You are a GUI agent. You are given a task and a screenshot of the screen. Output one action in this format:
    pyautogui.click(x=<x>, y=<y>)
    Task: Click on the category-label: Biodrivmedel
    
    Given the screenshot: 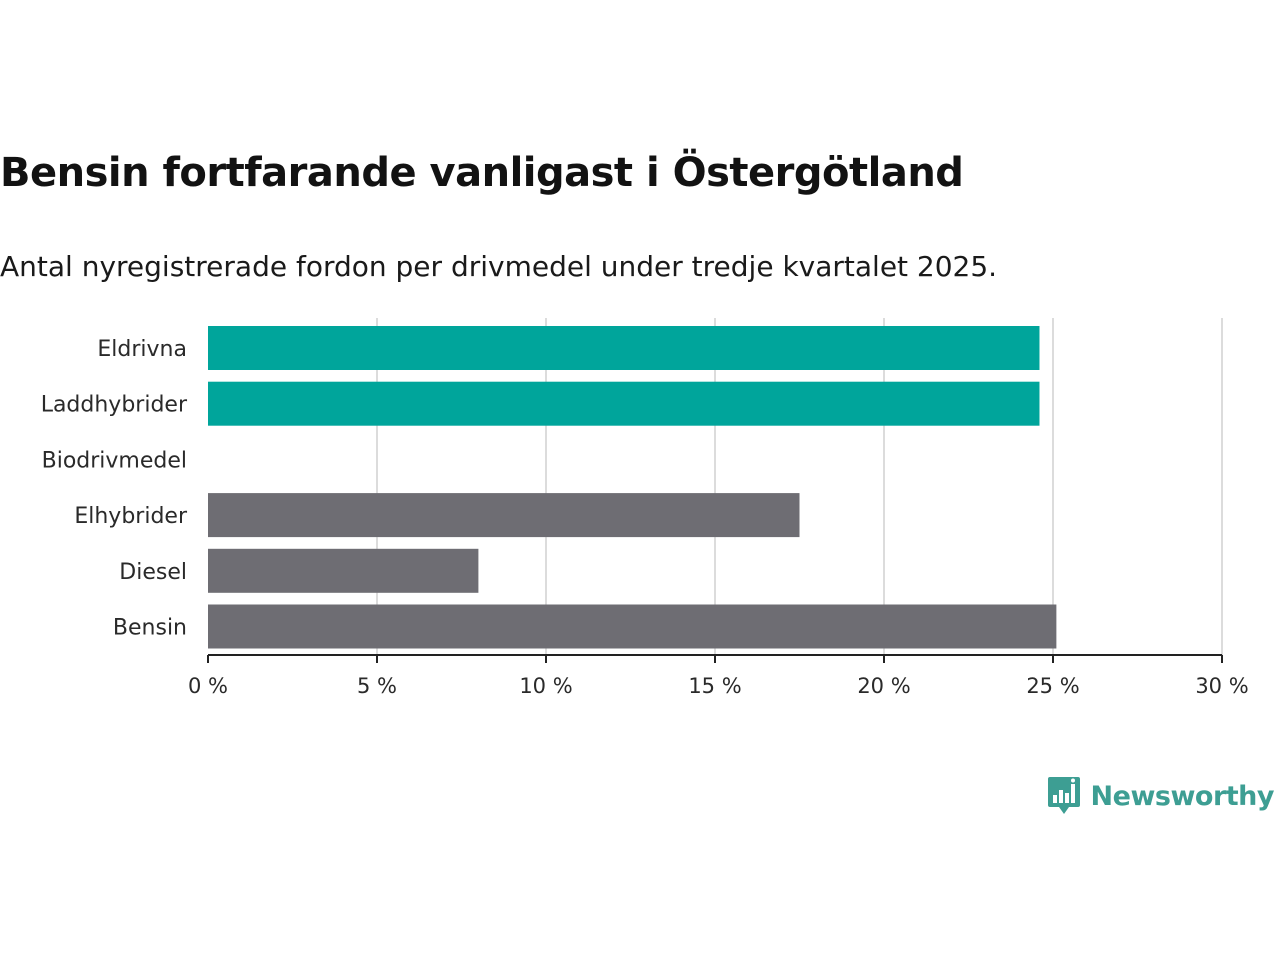 What is the action you would take?
    pyautogui.click(x=114, y=460)
    